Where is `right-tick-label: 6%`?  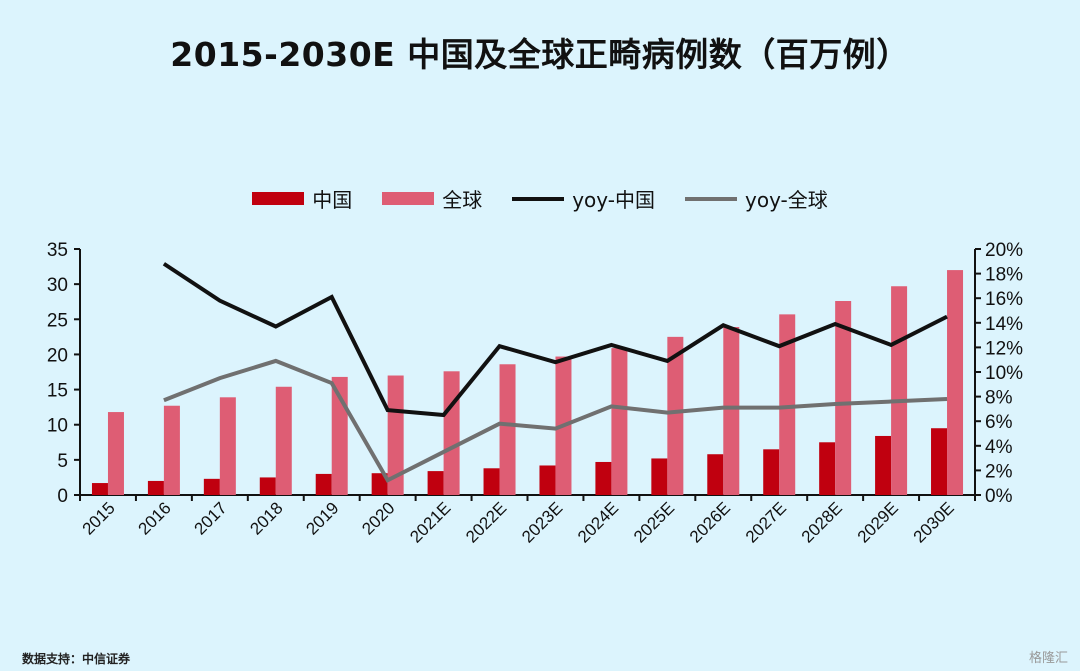
right-tick-label: 6% is located at coordinates (999, 422).